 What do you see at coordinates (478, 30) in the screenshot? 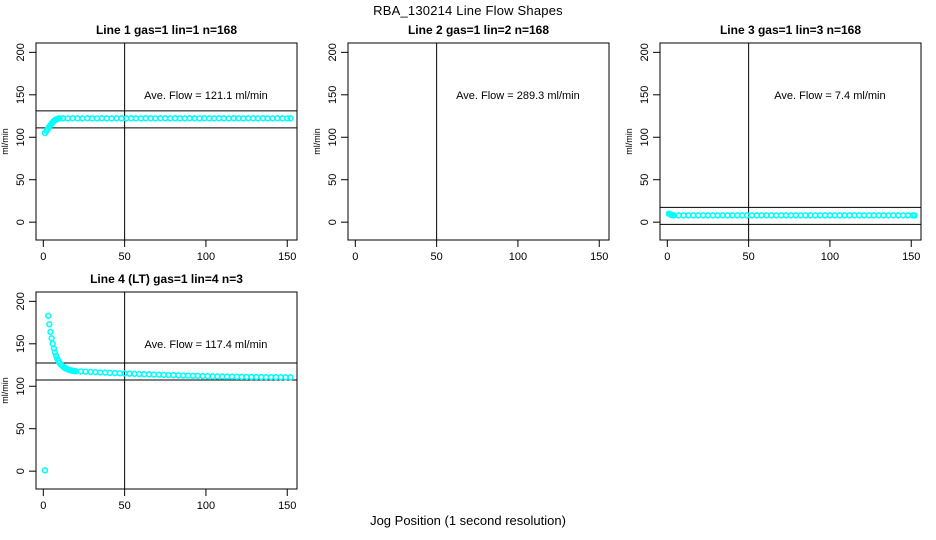
I see `subplot-title: Line 2 gas=1 lin=2 n=168` at bounding box center [478, 30].